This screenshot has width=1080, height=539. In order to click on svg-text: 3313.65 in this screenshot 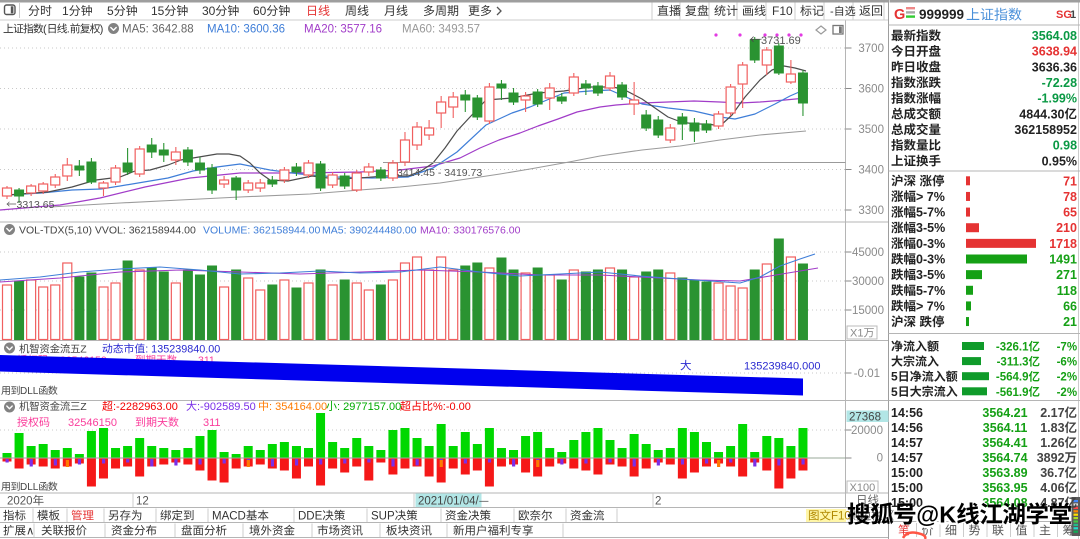, I will do `click(36, 205)`.